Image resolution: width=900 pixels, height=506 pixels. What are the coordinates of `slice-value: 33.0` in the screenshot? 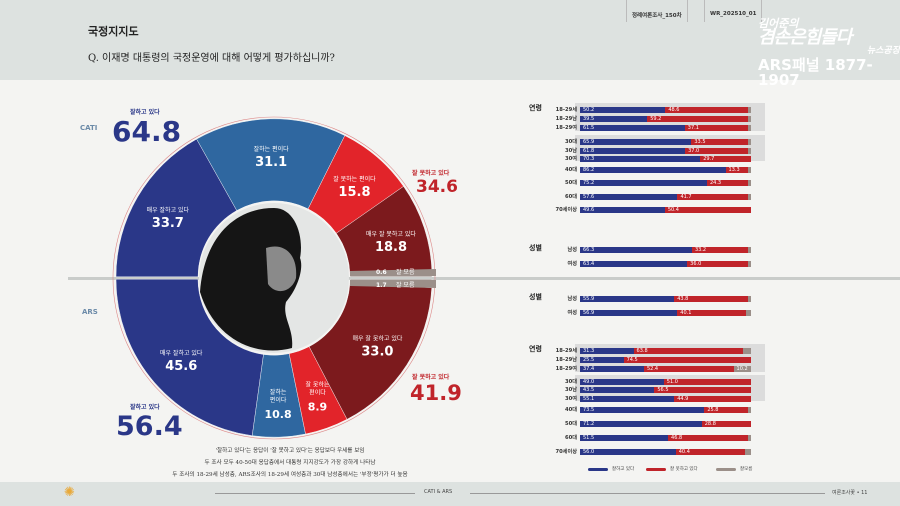 It's located at (377, 352).